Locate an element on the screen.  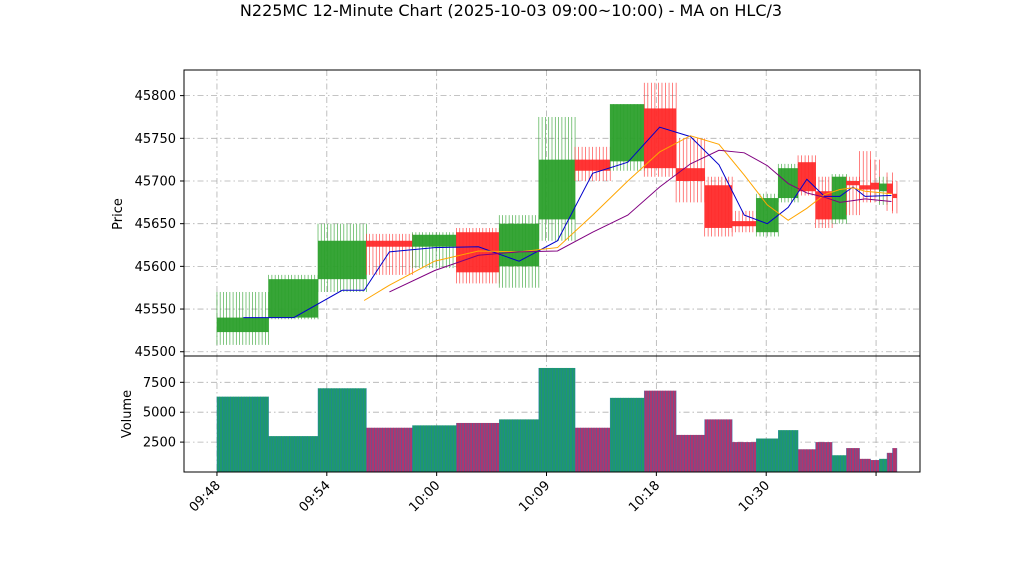
price-axis-label: Price is located at coordinates (118, 214).